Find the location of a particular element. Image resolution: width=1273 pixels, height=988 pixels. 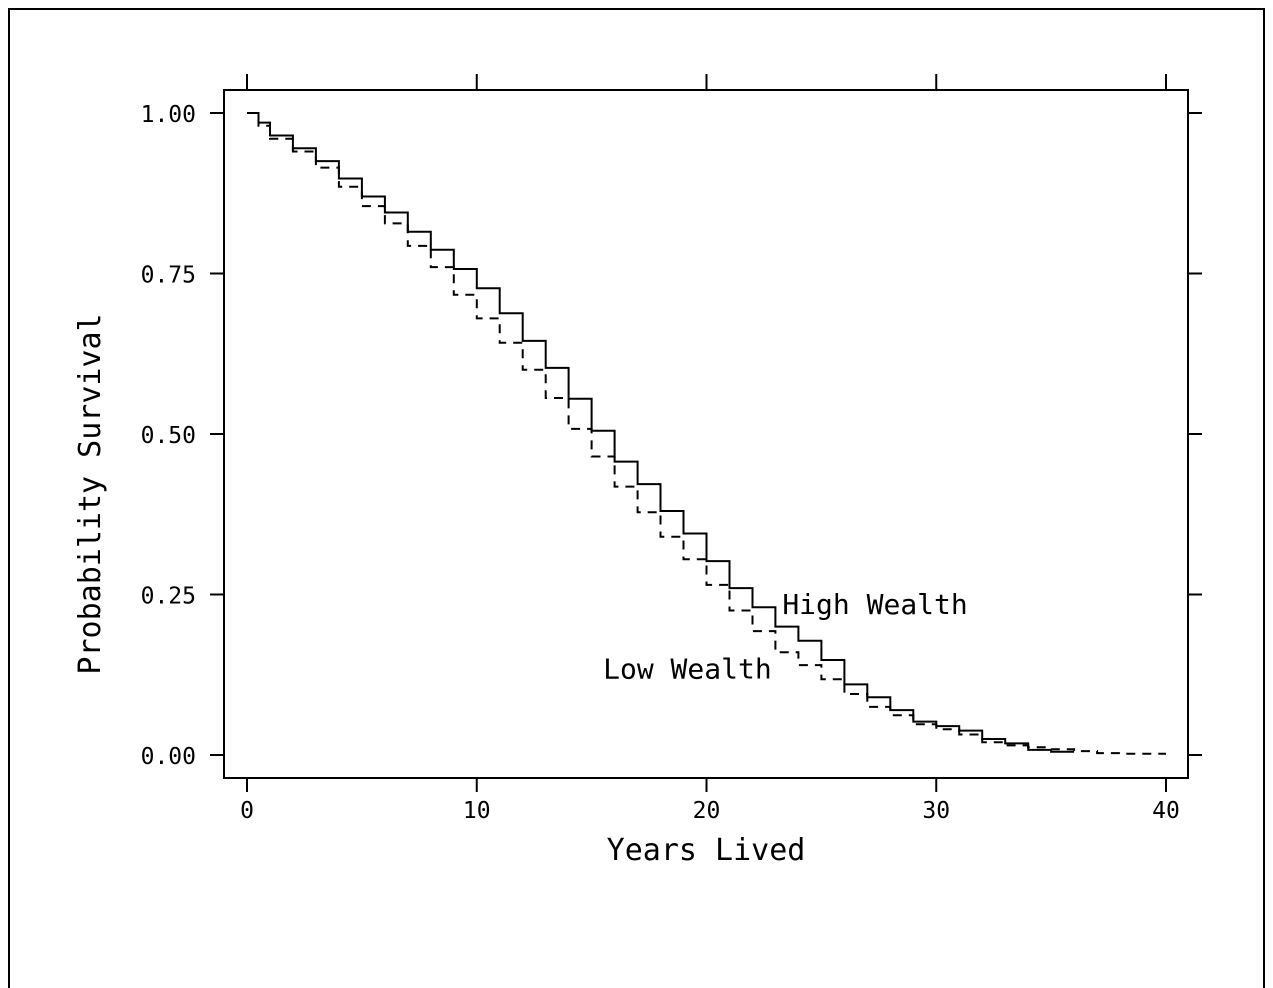

y-tick-label: 0.50 is located at coordinates (168, 436).